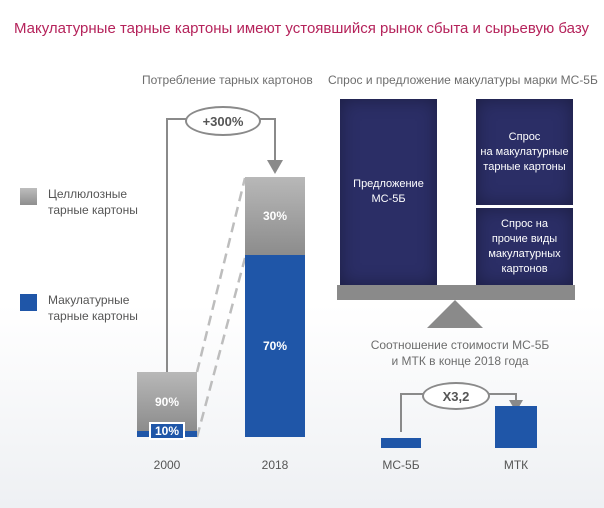  What do you see at coordinates (524, 238) in the screenshot?
I see `demand2-line2: прочие виды` at bounding box center [524, 238].